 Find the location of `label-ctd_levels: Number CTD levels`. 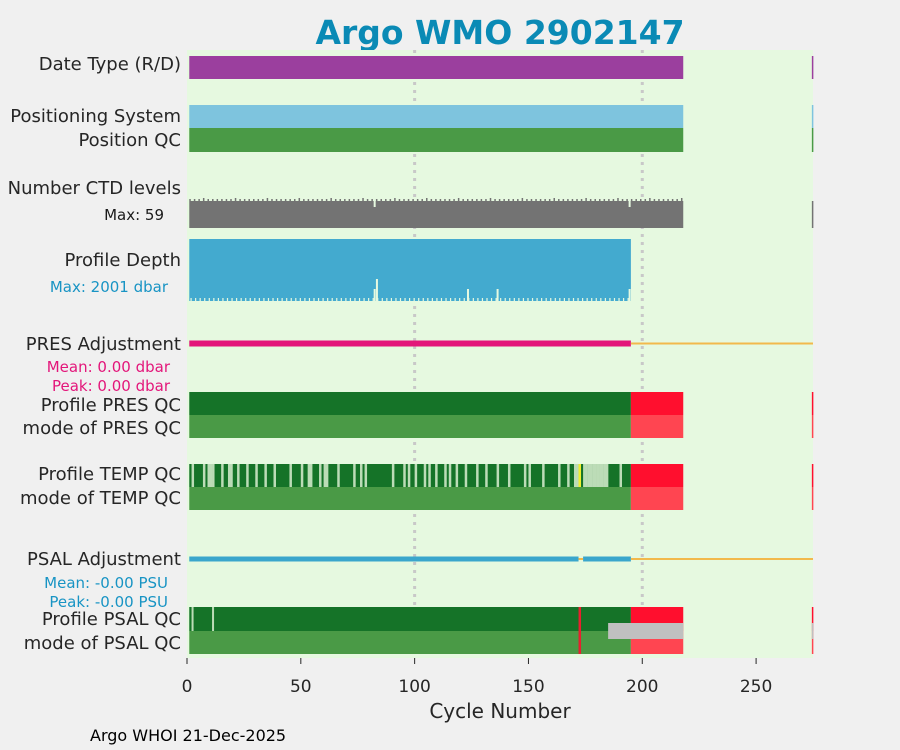

label-ctd_levels: Number CTD levels is located at coordinates (94, 188).